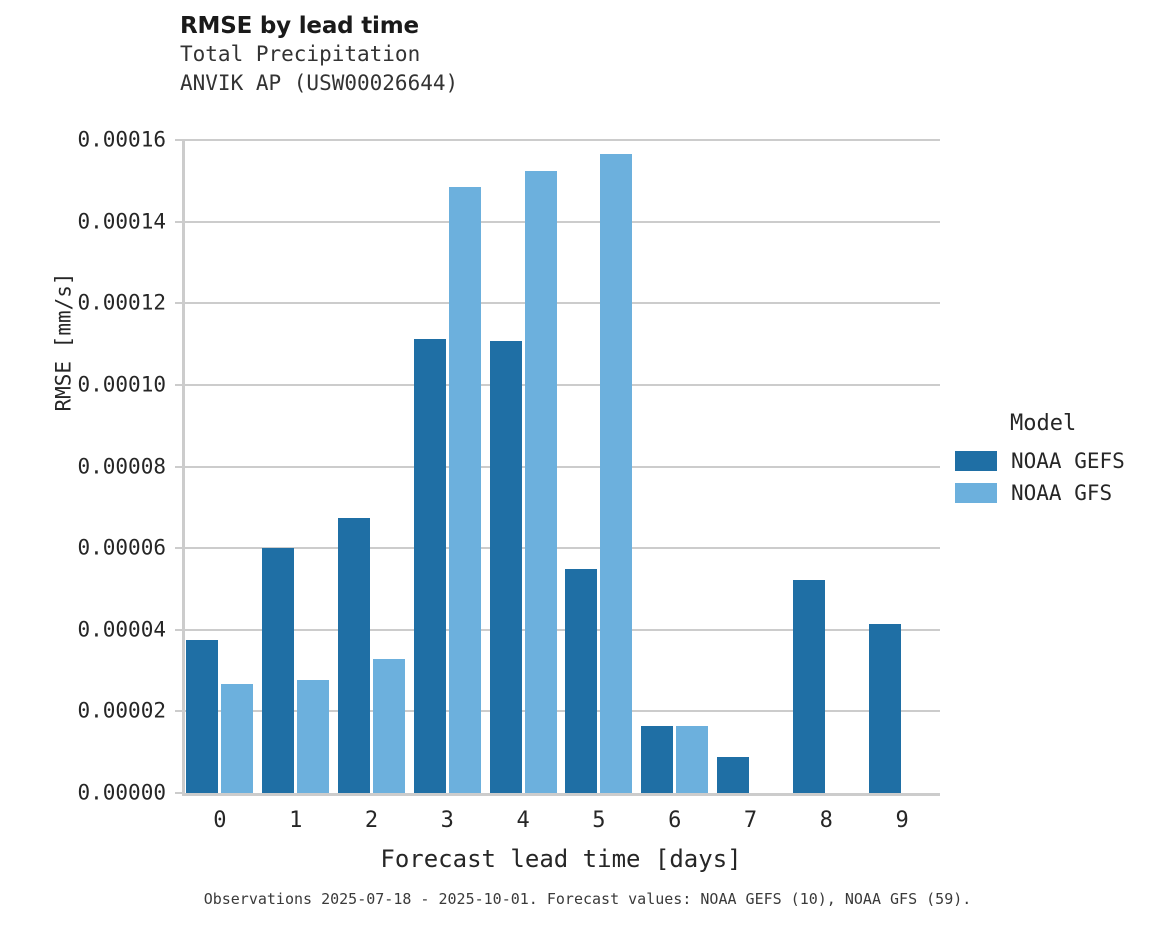 The height and width of the screenshot is (928, 1175). I want to click on y-axis-tick-label: 0.00010, so click(121, 384).